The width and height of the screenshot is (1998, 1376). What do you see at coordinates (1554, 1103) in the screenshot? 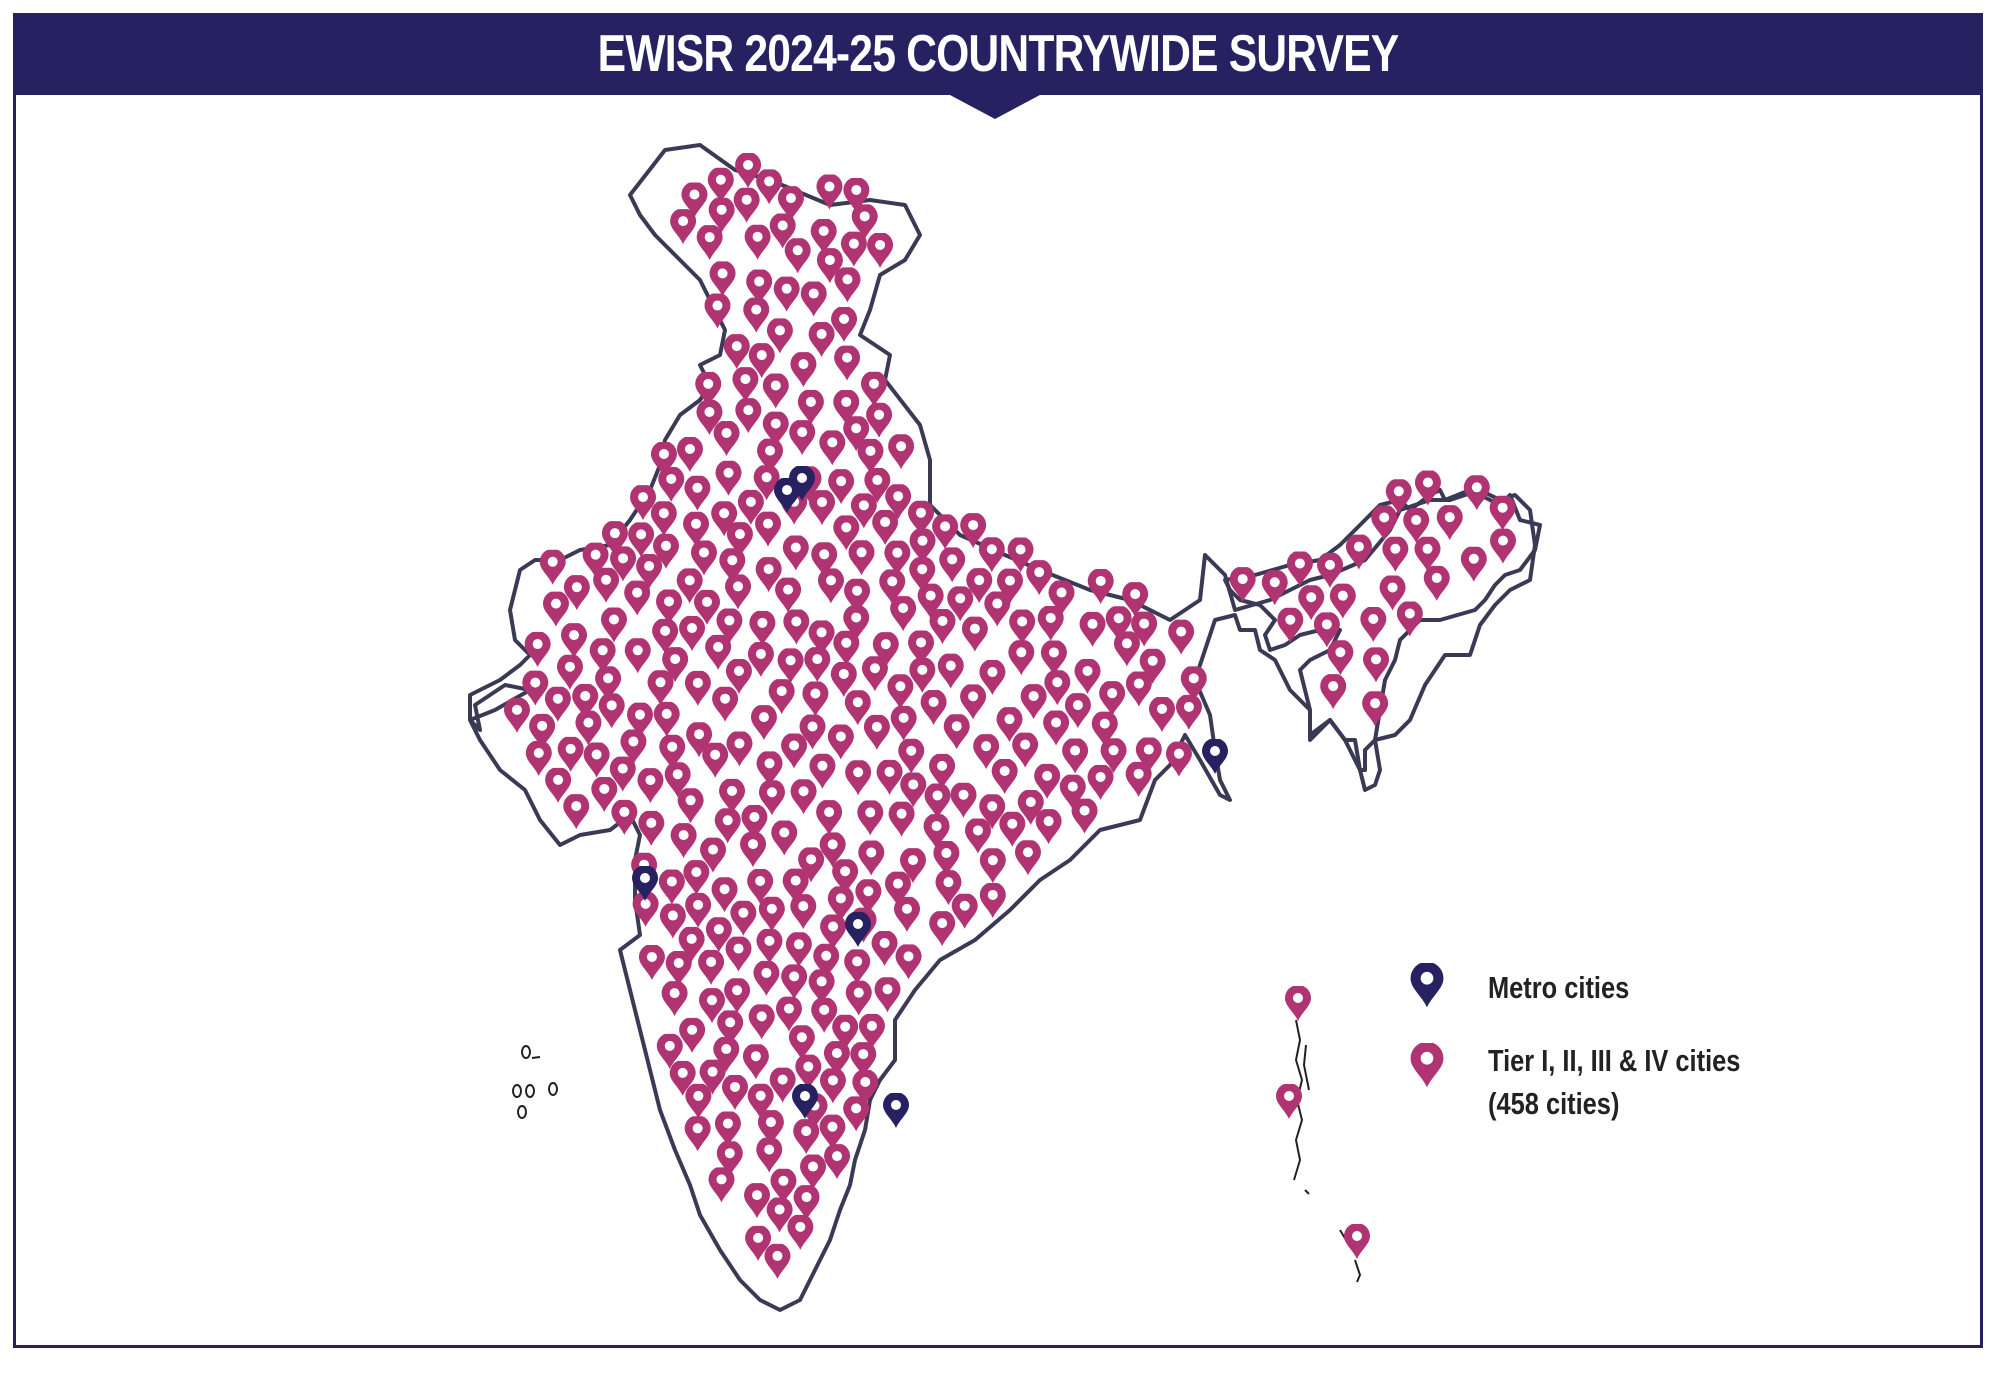
I see `legend-tier-count: (458 cities)` at bounding box center [1554, 1103].